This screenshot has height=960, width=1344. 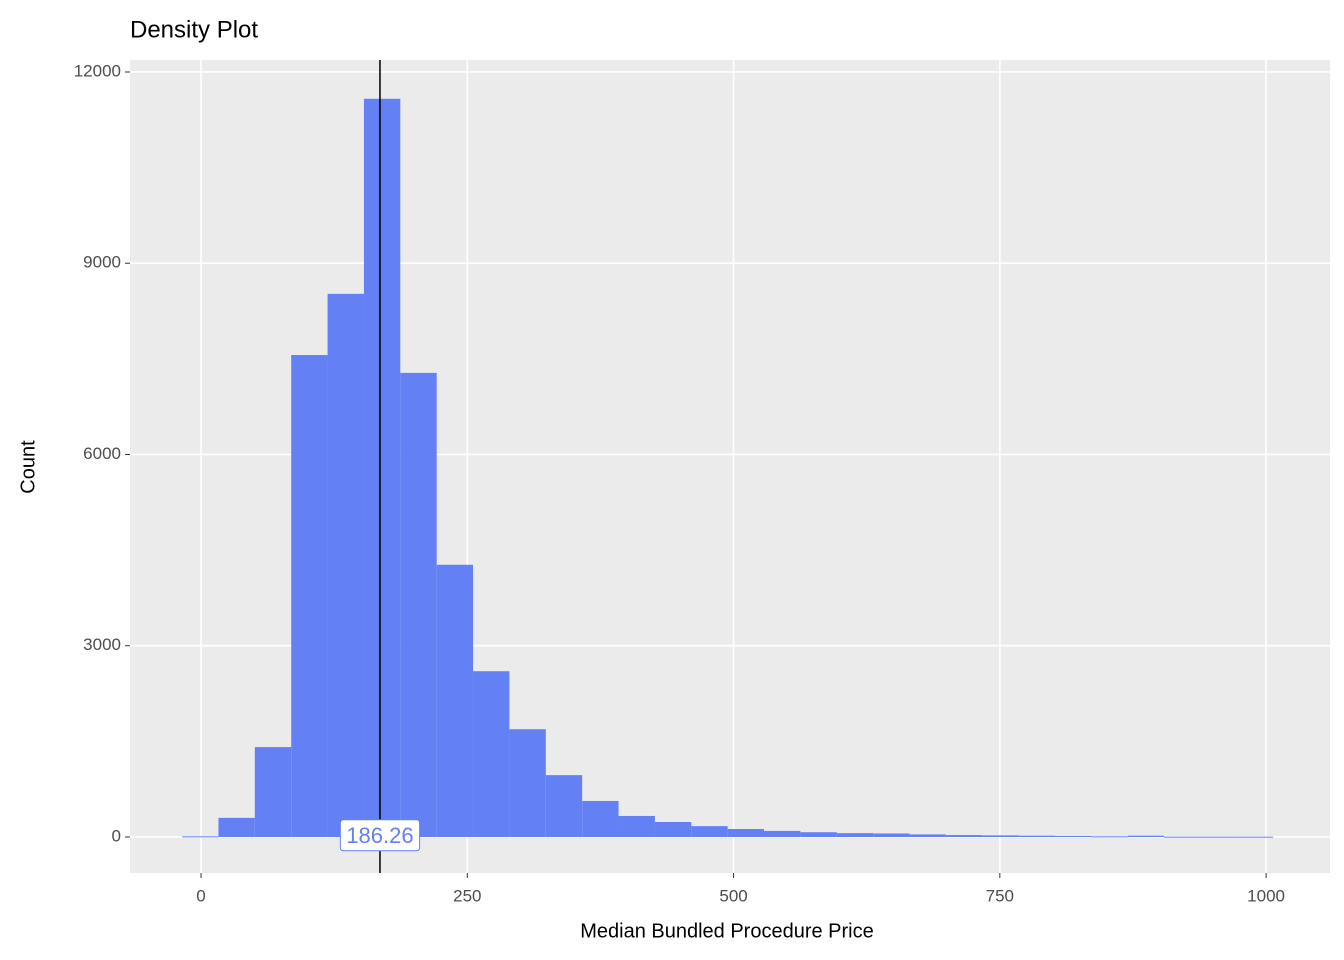 I want to click on annotation: 186.26, so click(x=379, y=835).